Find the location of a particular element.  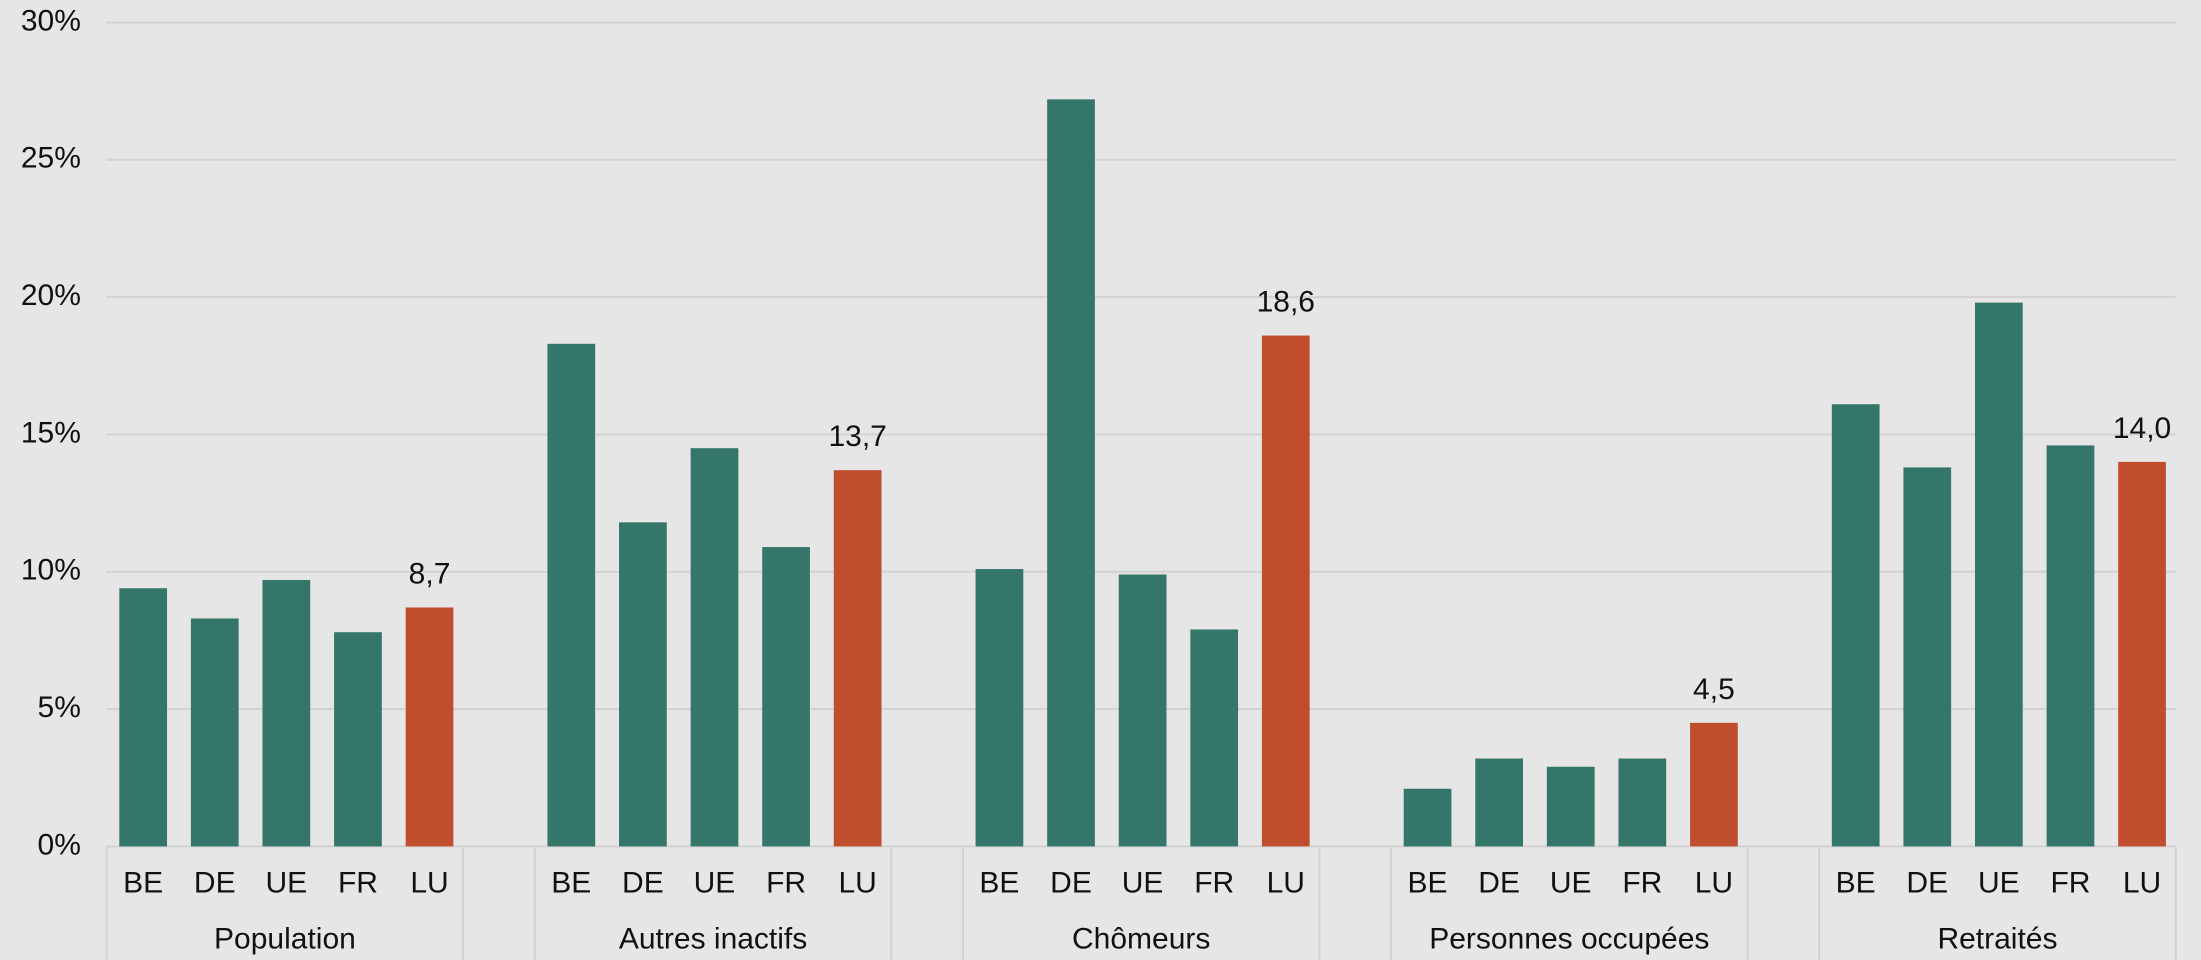

data-label: 13,7 is located at coordinates (857, 436).